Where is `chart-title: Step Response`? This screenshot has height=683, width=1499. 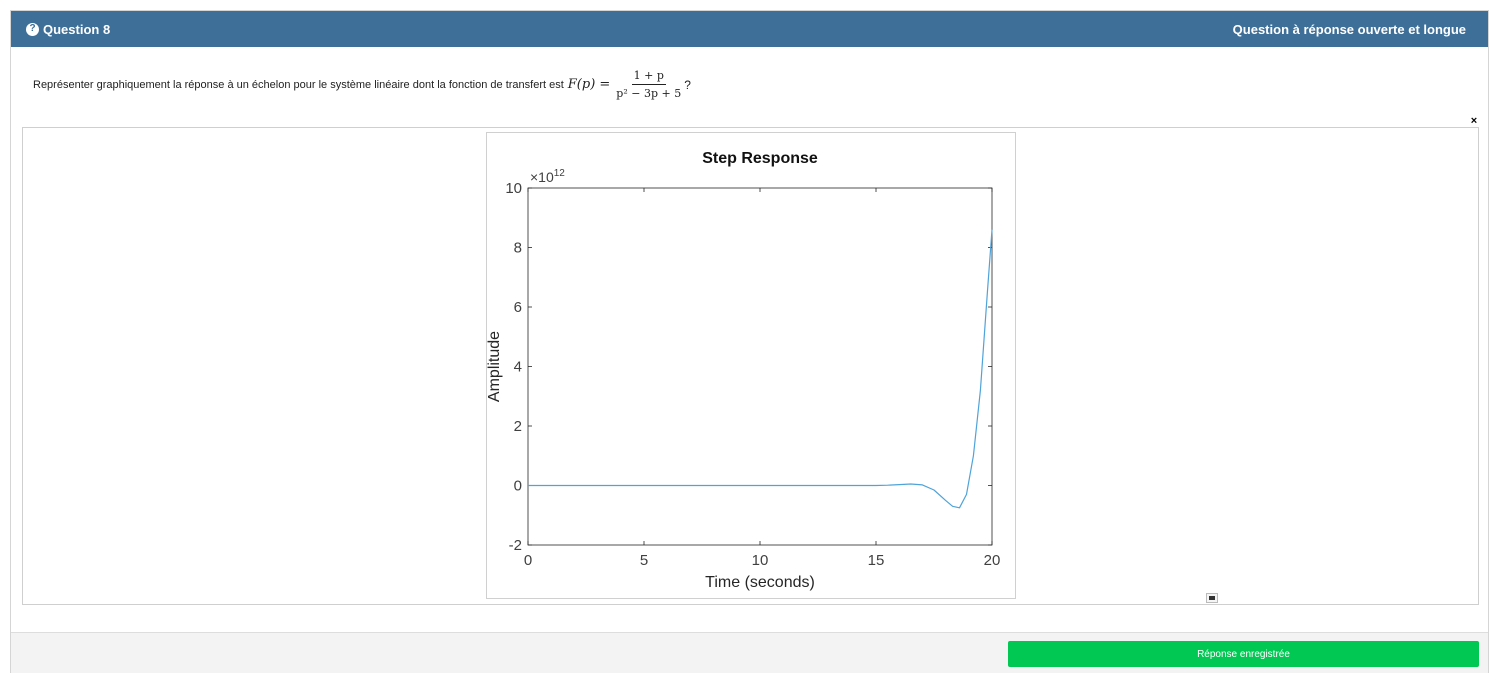
chart-title: Step Response is located at coordinates (760, 158).